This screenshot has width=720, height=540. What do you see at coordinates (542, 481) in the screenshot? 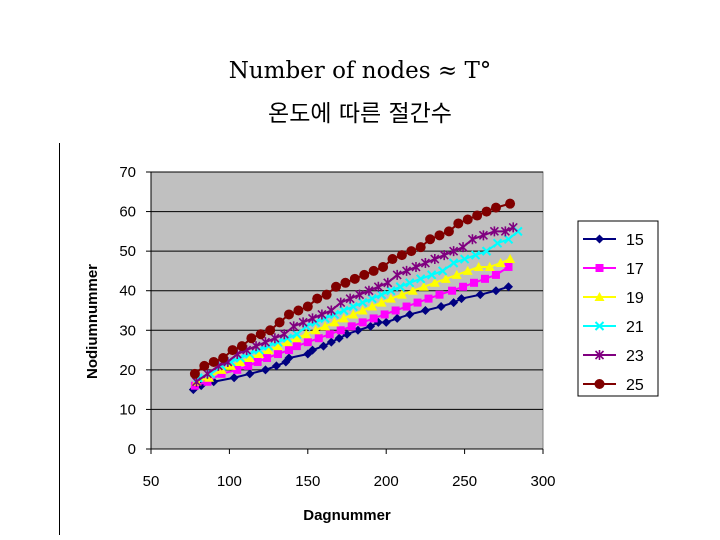
I see `x-tick-label: 300` at bounding box center [542, 481].